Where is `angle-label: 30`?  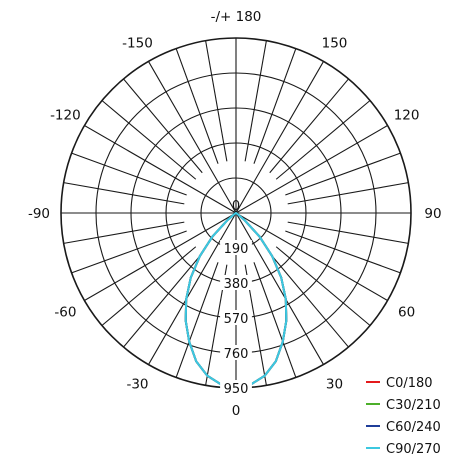 angle-label: 30 is located at coordinates (334, 385).